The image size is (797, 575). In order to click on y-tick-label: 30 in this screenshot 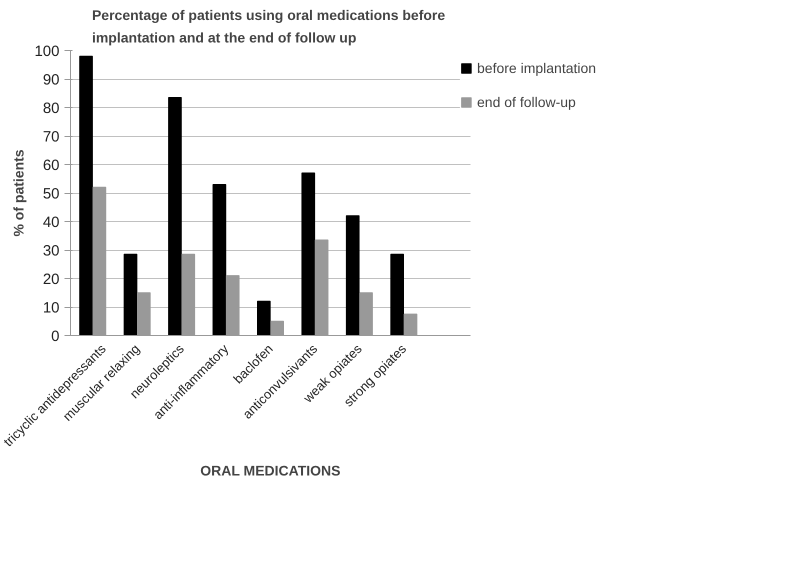, I will do `click(51, 251)`.